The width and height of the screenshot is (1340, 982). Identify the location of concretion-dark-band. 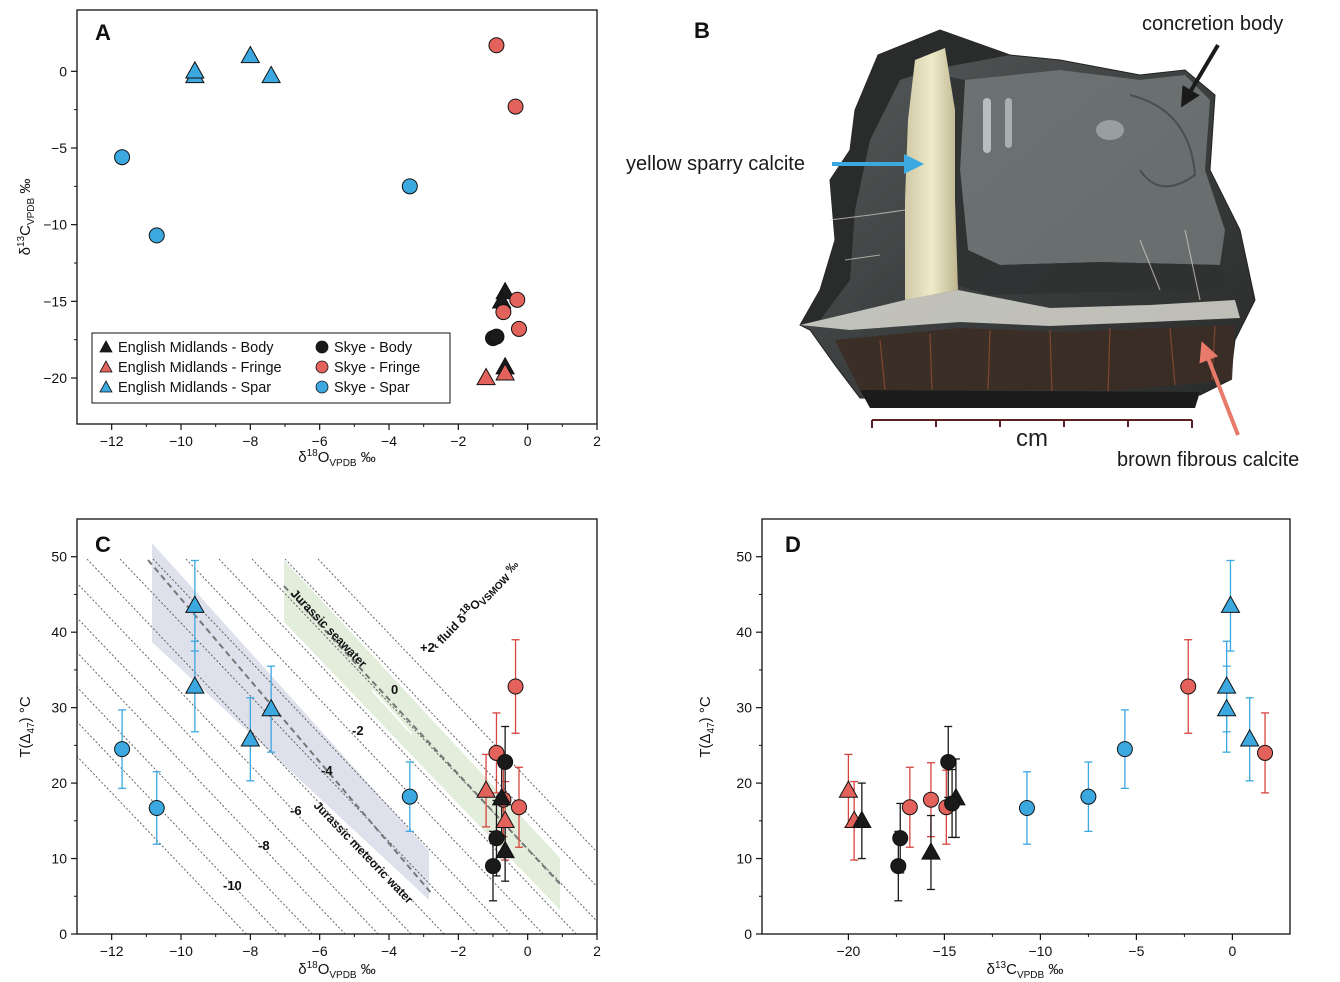
(1081, 185).